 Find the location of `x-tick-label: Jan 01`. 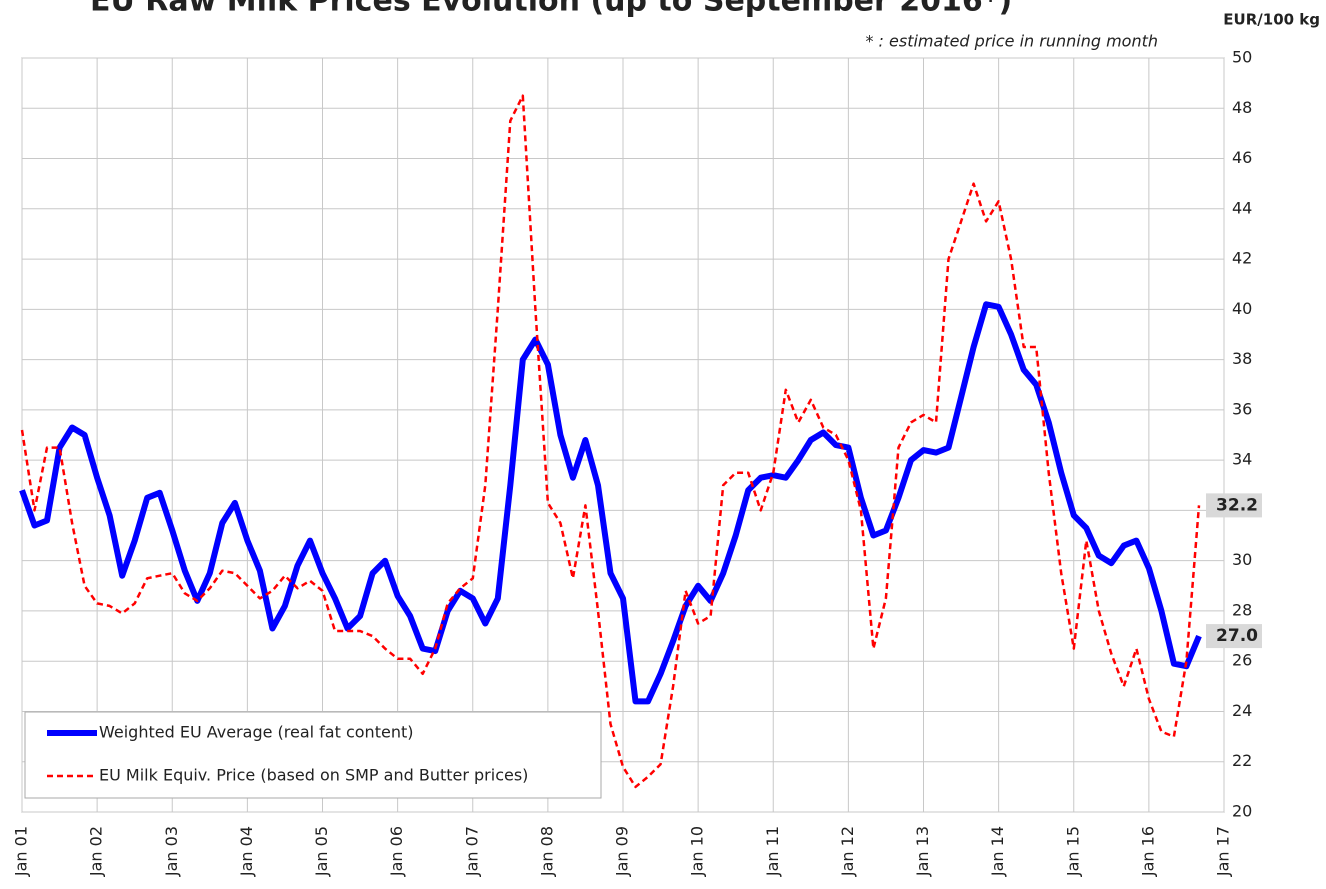

x-tick-label: Jan 01 is located at coordinates (21, 851).